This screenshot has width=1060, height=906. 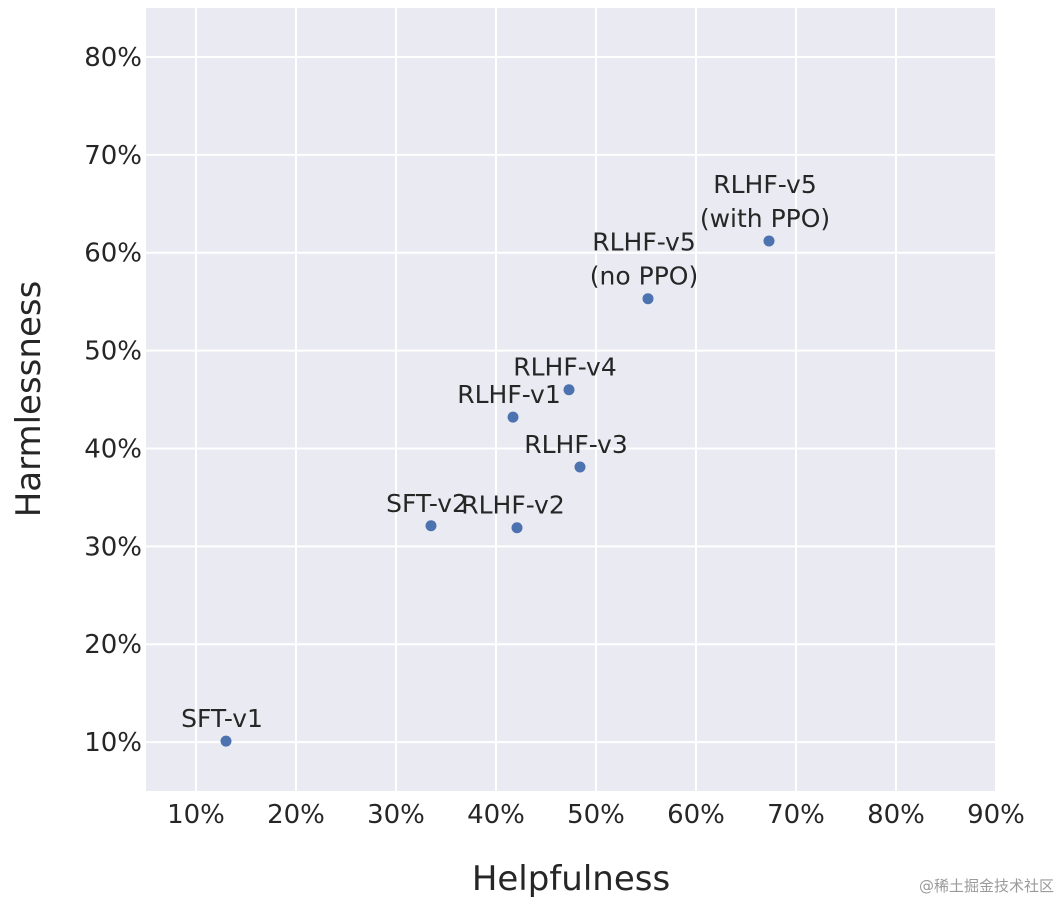 I want to click on y-tick-label: 70%, so click(x=113, y=156).